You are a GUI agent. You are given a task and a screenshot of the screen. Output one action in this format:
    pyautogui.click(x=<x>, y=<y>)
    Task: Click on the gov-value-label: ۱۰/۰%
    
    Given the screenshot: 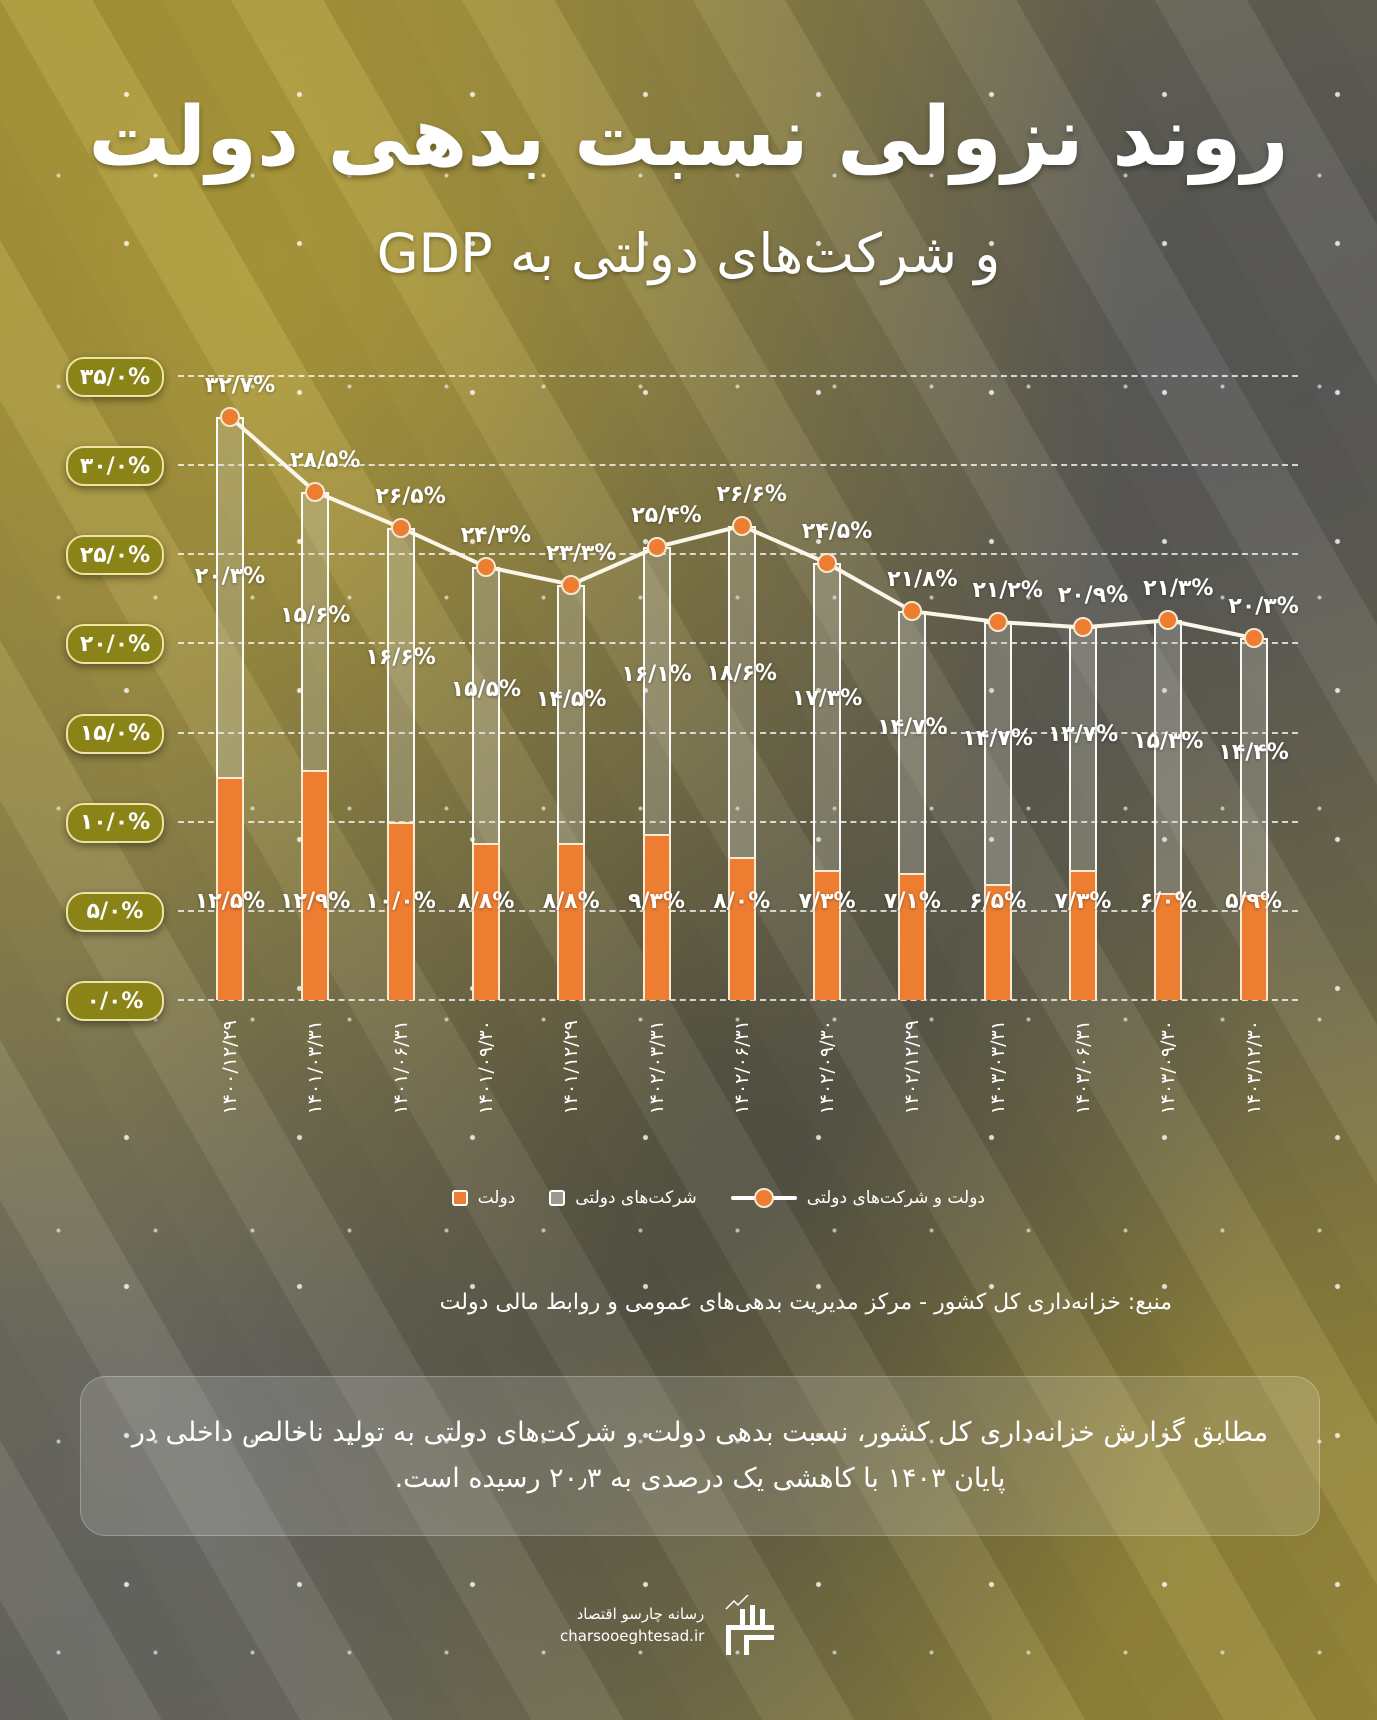 What is the action you would take?
    pyautogui.click(x=400, y=902)
    